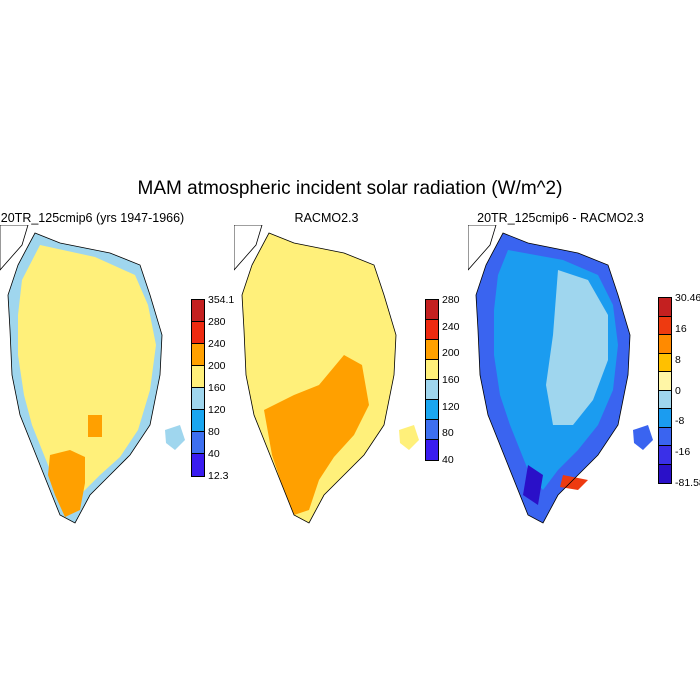 This screenshot has width=700, height=700. I want to click on colorbar-label: -81.58, so click(687, 483).